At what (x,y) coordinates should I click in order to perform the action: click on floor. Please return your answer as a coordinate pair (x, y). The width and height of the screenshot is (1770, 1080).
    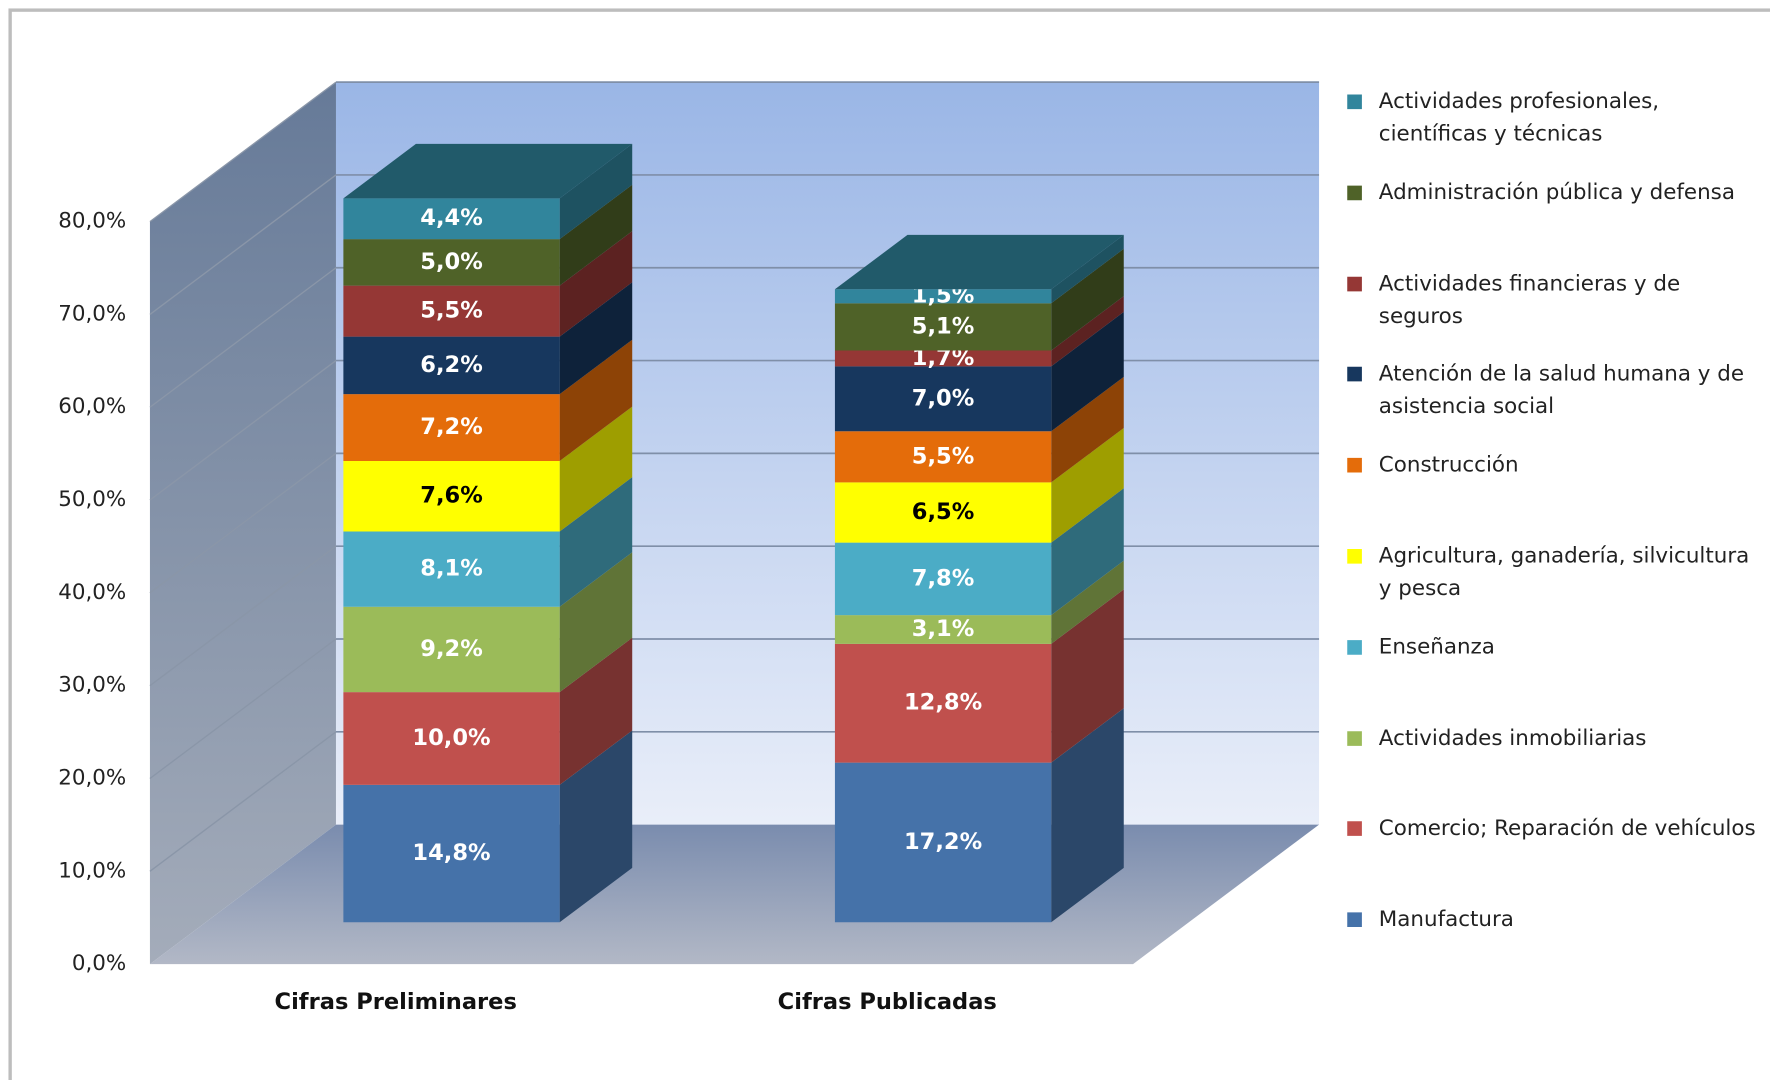
    Looking at the image, I should click on (734, 894).